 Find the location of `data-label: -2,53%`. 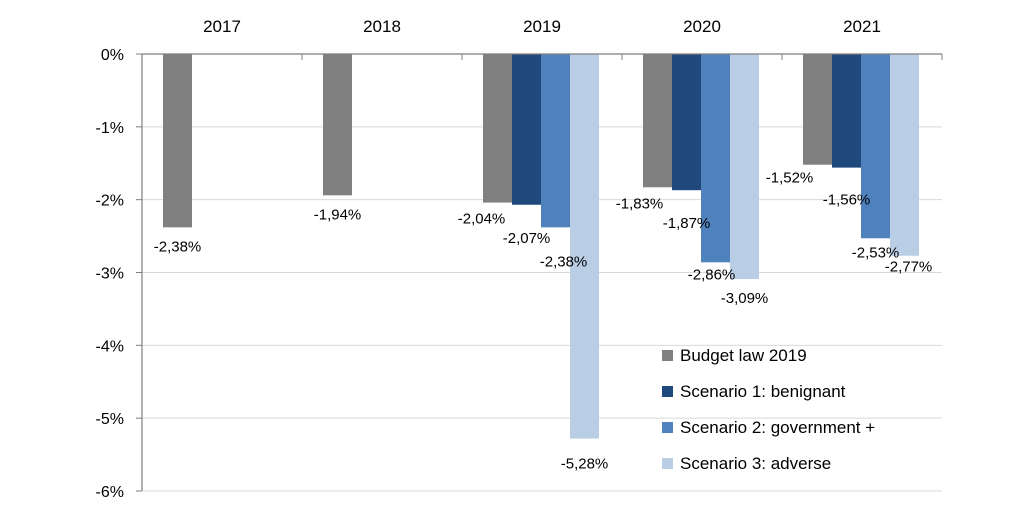

data-label: -2,53% is located at coordinates (876, 252).